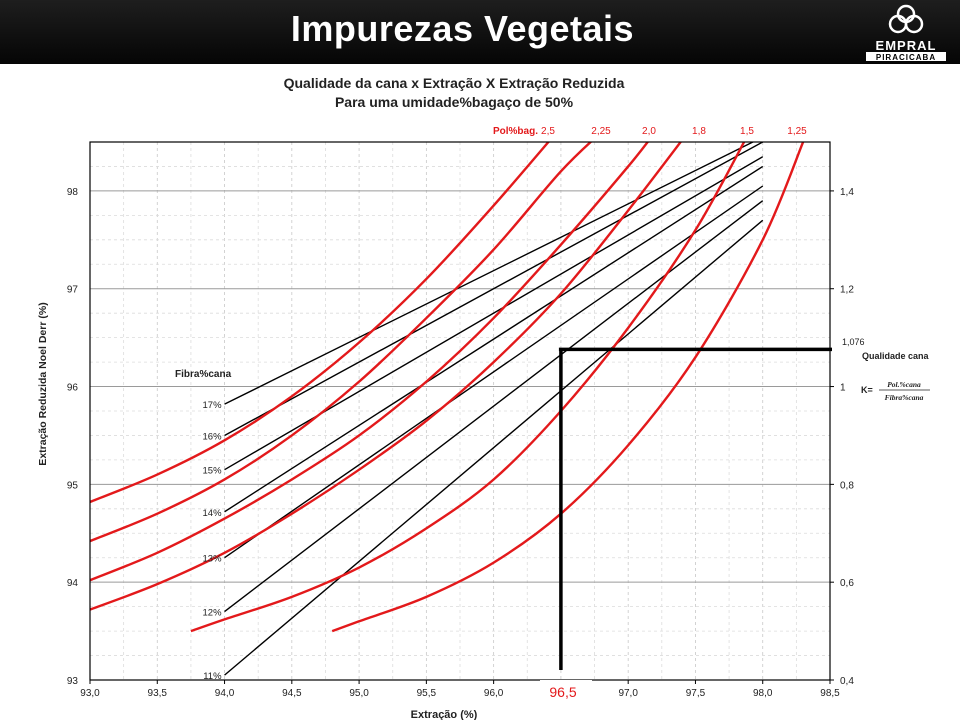 The width and height of the screenshot is (960, 720). Describe the element at coordinates (158, 693) in the screenshot. I see `x-tick-label: 93,5` at that location.